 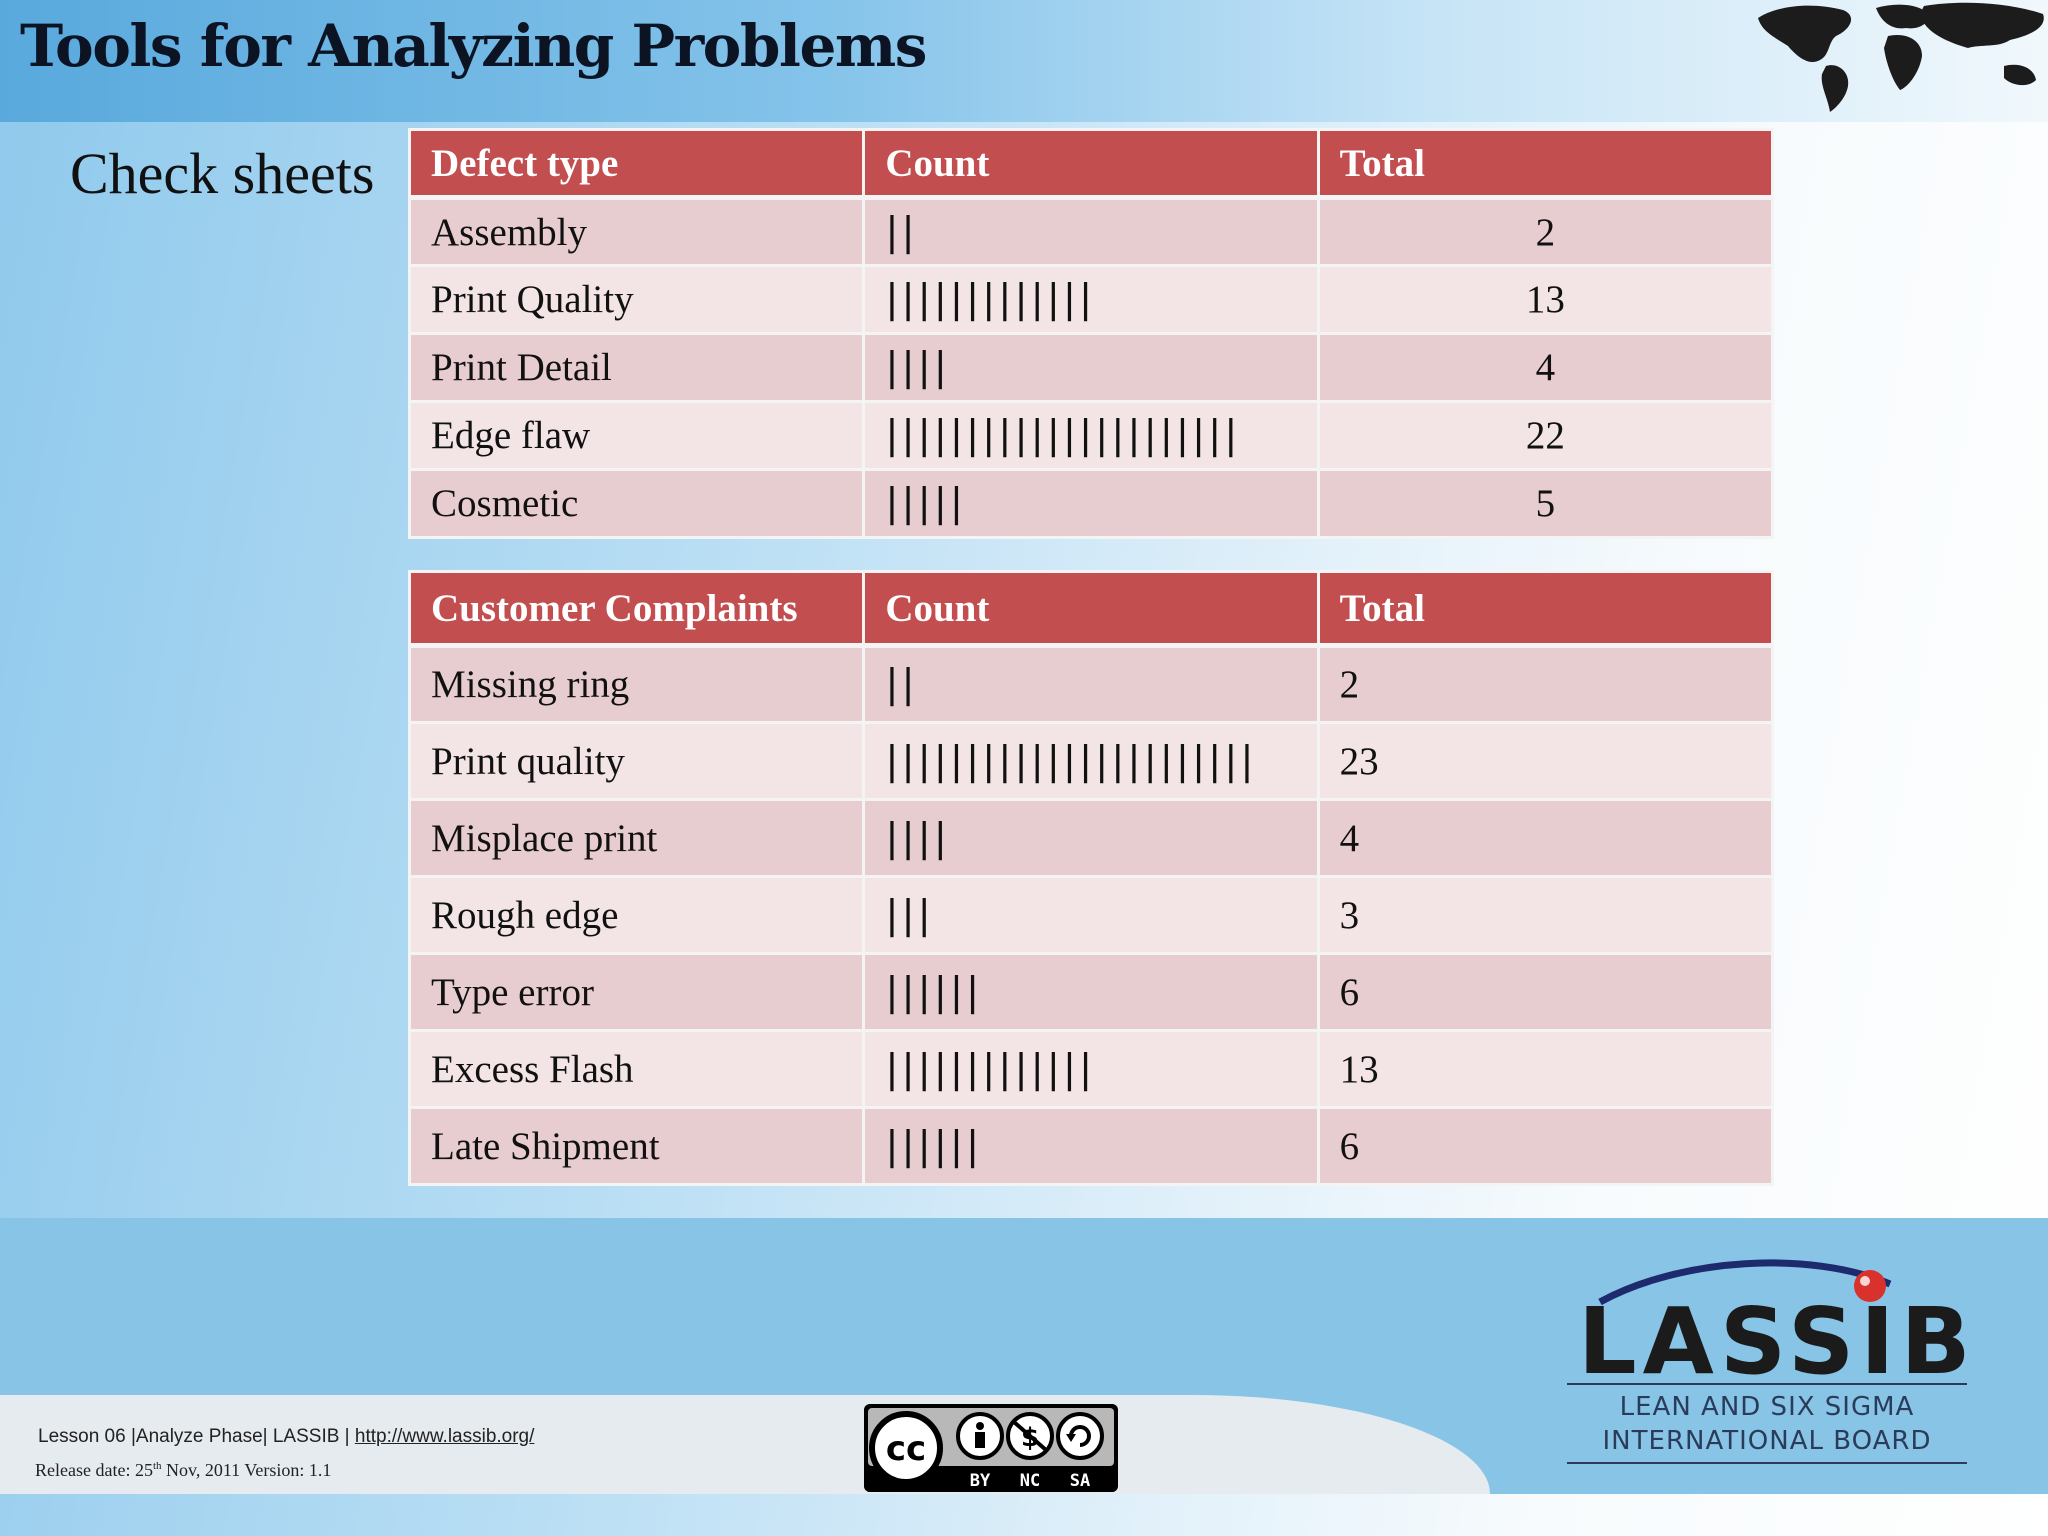 I want to click on header-customer-complaints: Customer Complaints, so click(x=636, y=609).